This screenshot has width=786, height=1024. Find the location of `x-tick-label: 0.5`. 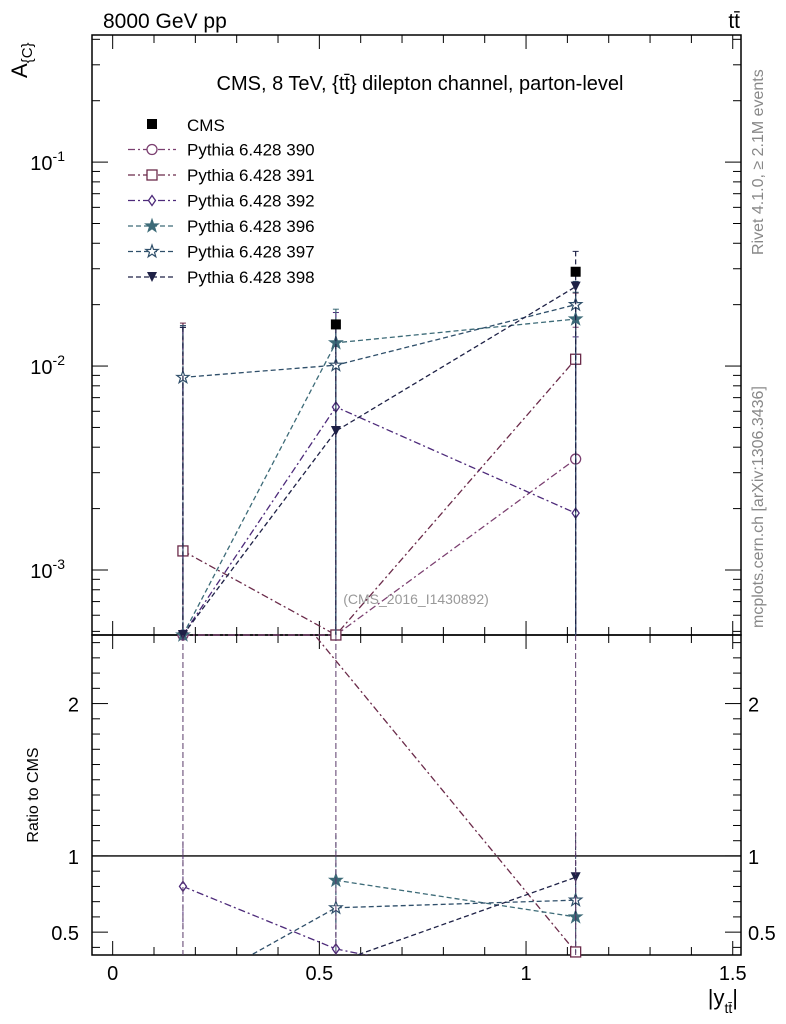

x-tick-label: 0.5 is located at coordinates (319, 974).